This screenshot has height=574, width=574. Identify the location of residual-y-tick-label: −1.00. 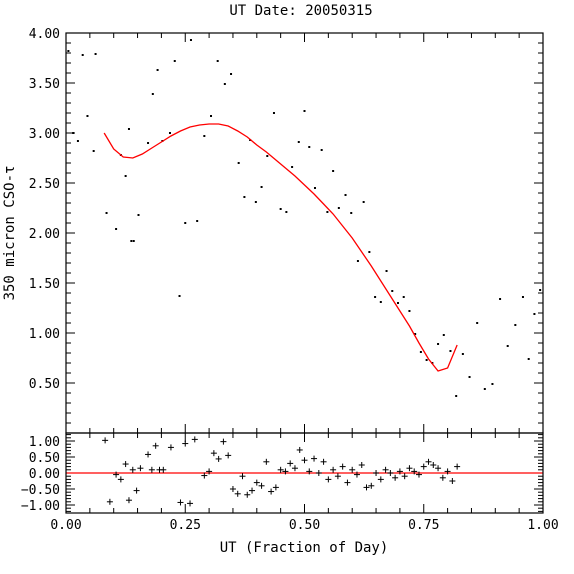
(40, 506).